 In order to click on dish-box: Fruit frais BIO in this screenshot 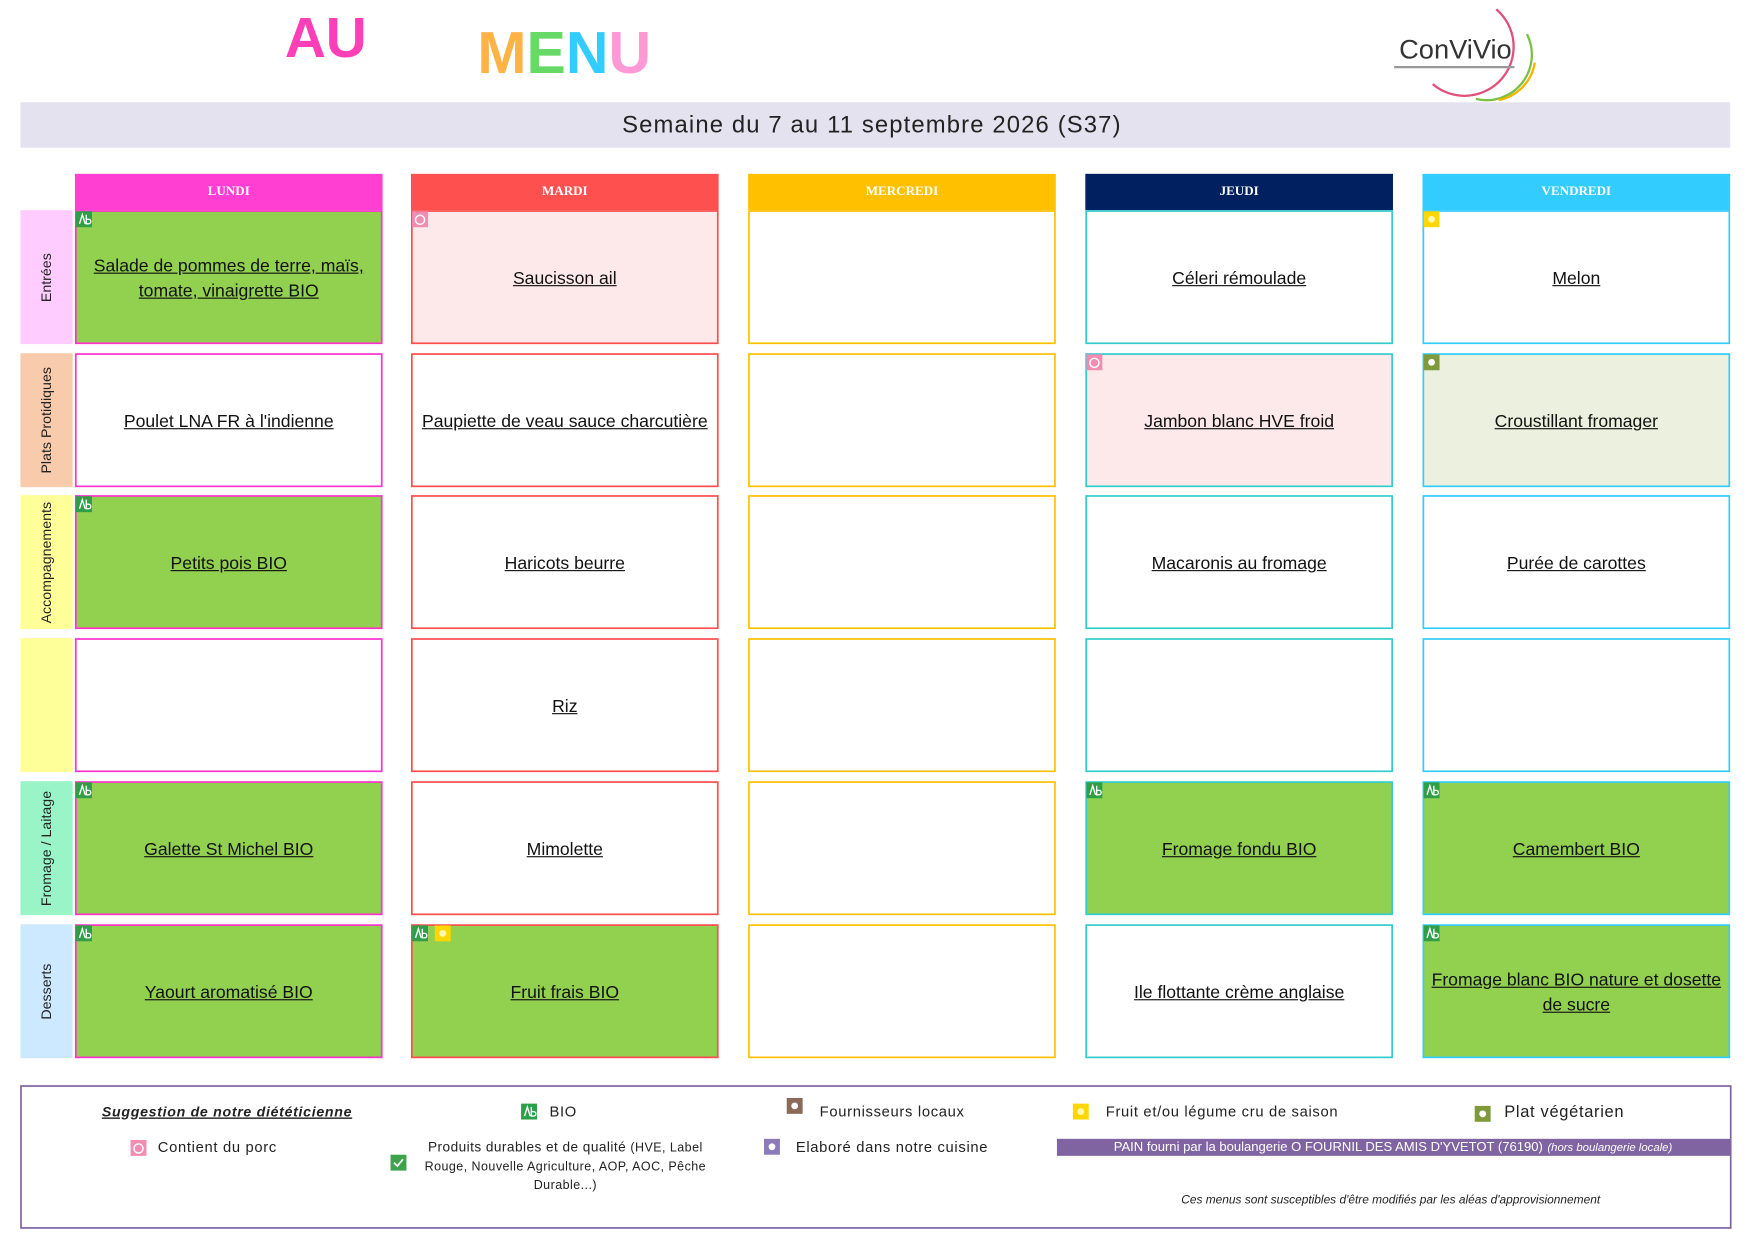, I will do `click(564, 993)`.